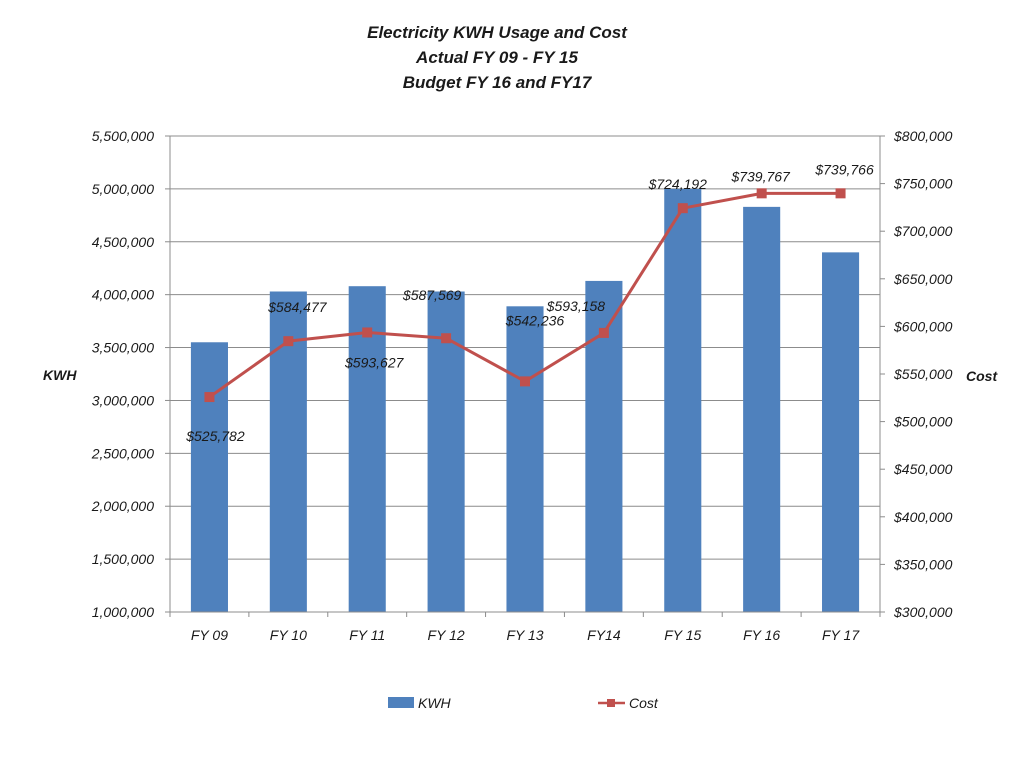 This screenshot has width=1024, height=768. I want to click on legend-kwh-label: KWH, so click(435, 703).